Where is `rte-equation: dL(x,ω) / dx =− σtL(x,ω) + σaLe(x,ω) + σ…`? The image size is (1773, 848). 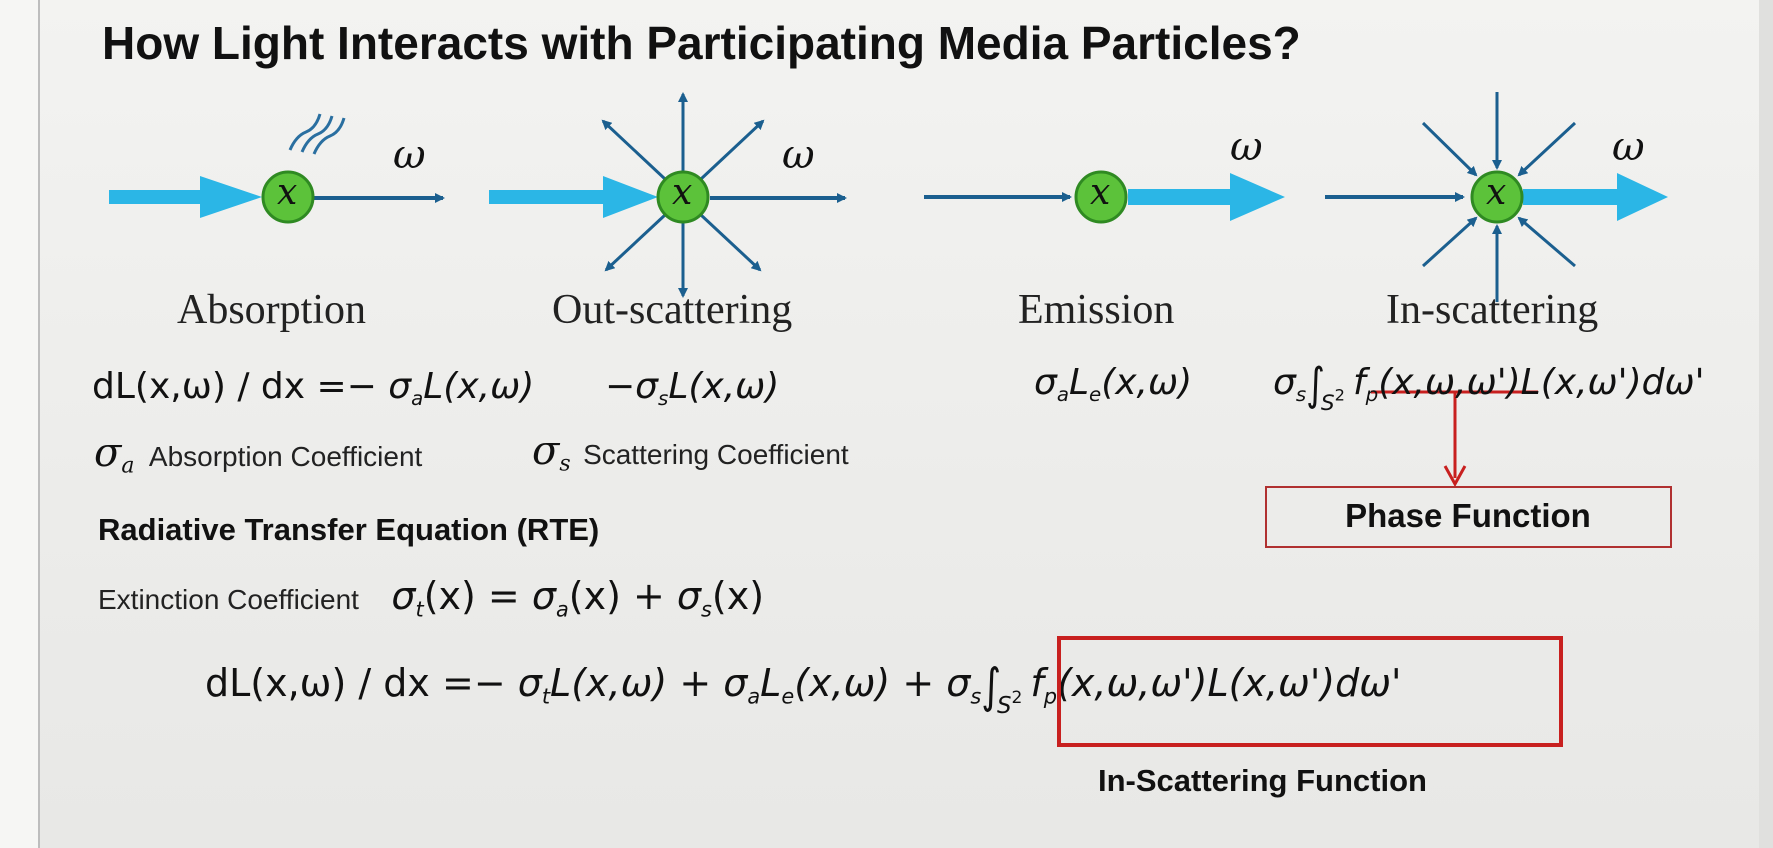
rte-equation: dL(x,ω) / dx =− σtL(x,ω) + σaLe(x,ω) + σ… is located at coordinates (803, 689).